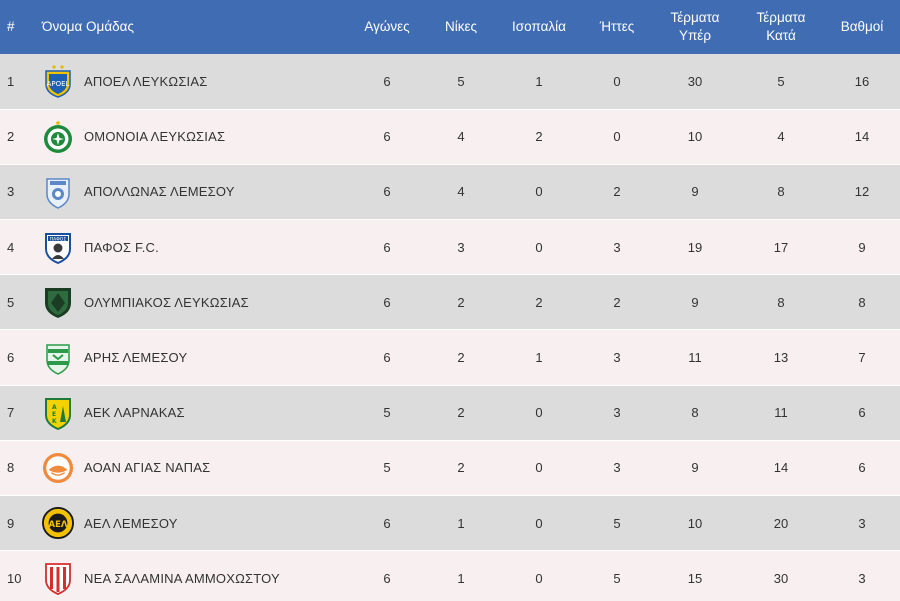 This screenshot has width=900, height=601. Describe the element at coordinates (781, 35) in the screenshot. I see `header-goals-against-line2: Κατά` at that location.